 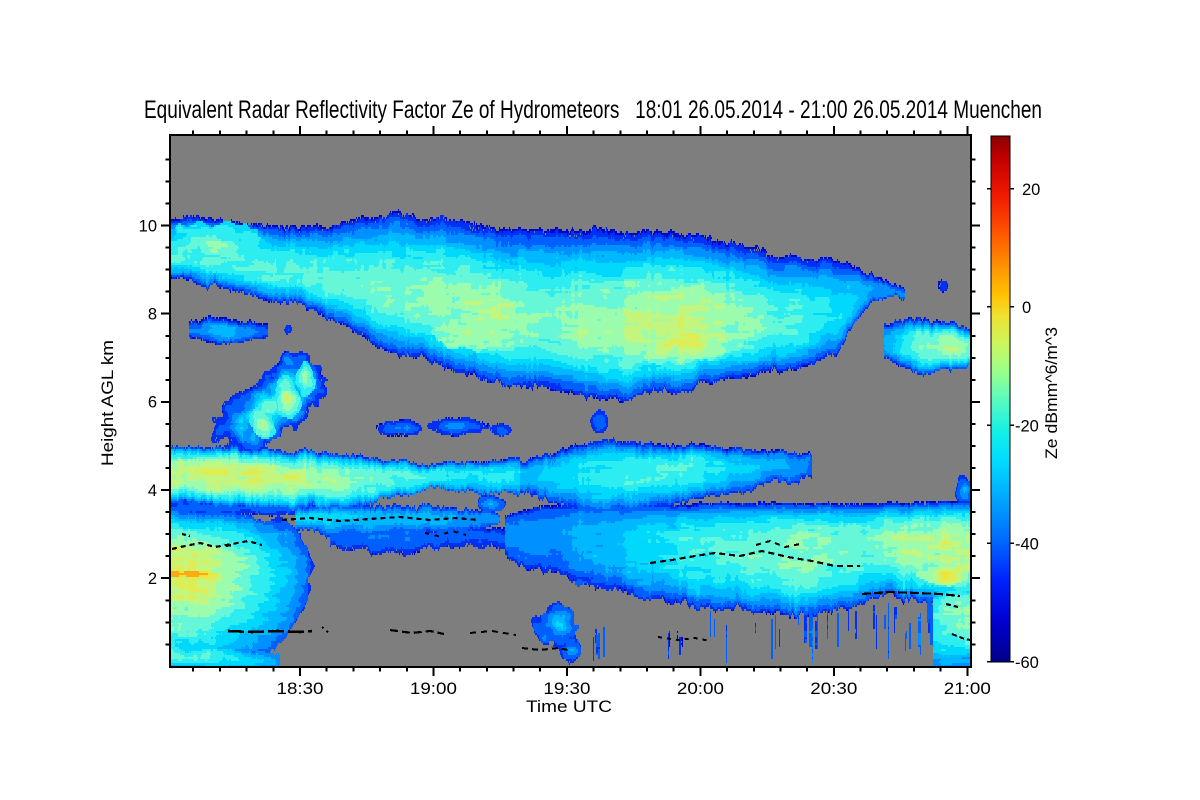 I want to click on svg-text: 2, so click(x=152, y=579).